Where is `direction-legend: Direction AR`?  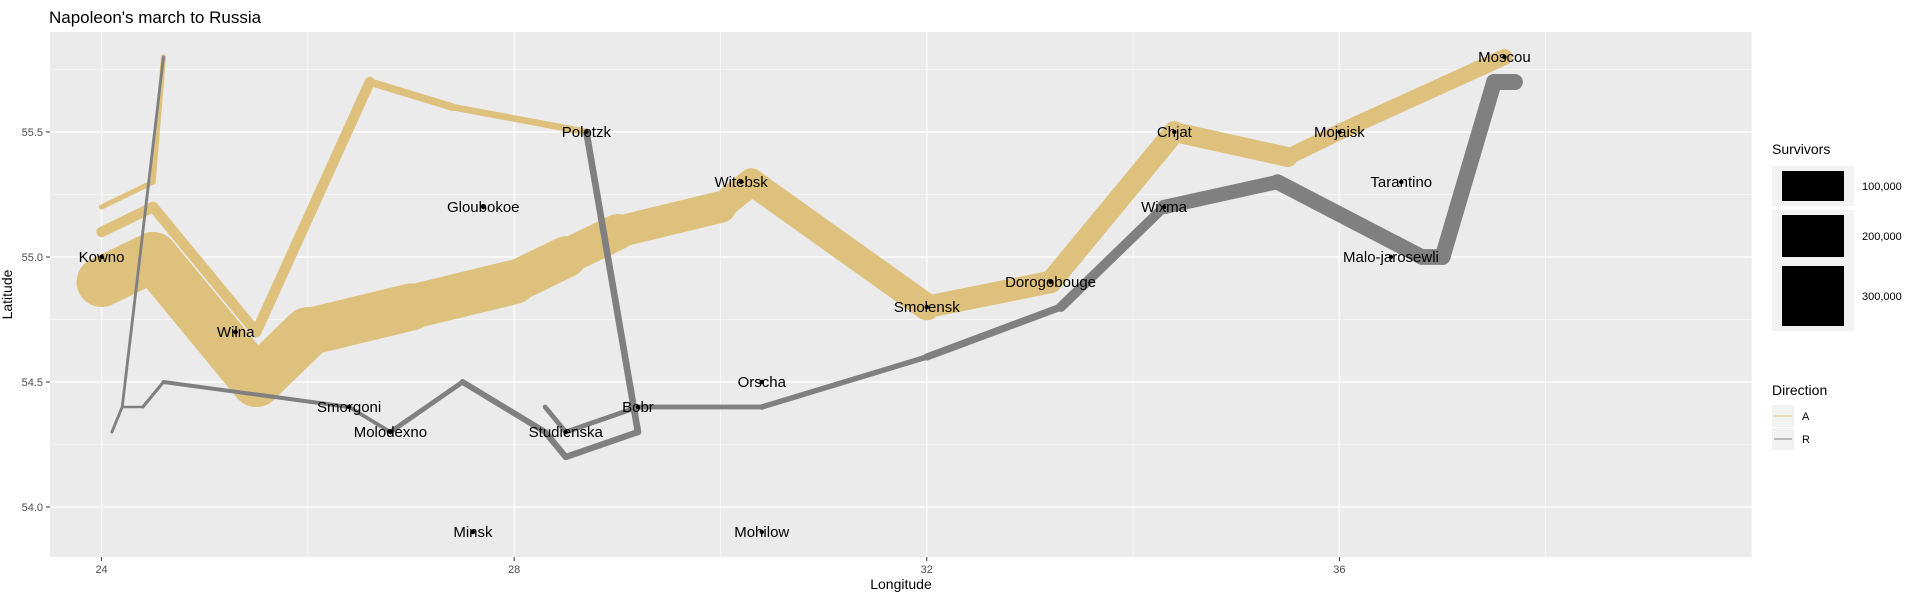 direction-legend: Direction AR is located at coordinates (1799, 416).